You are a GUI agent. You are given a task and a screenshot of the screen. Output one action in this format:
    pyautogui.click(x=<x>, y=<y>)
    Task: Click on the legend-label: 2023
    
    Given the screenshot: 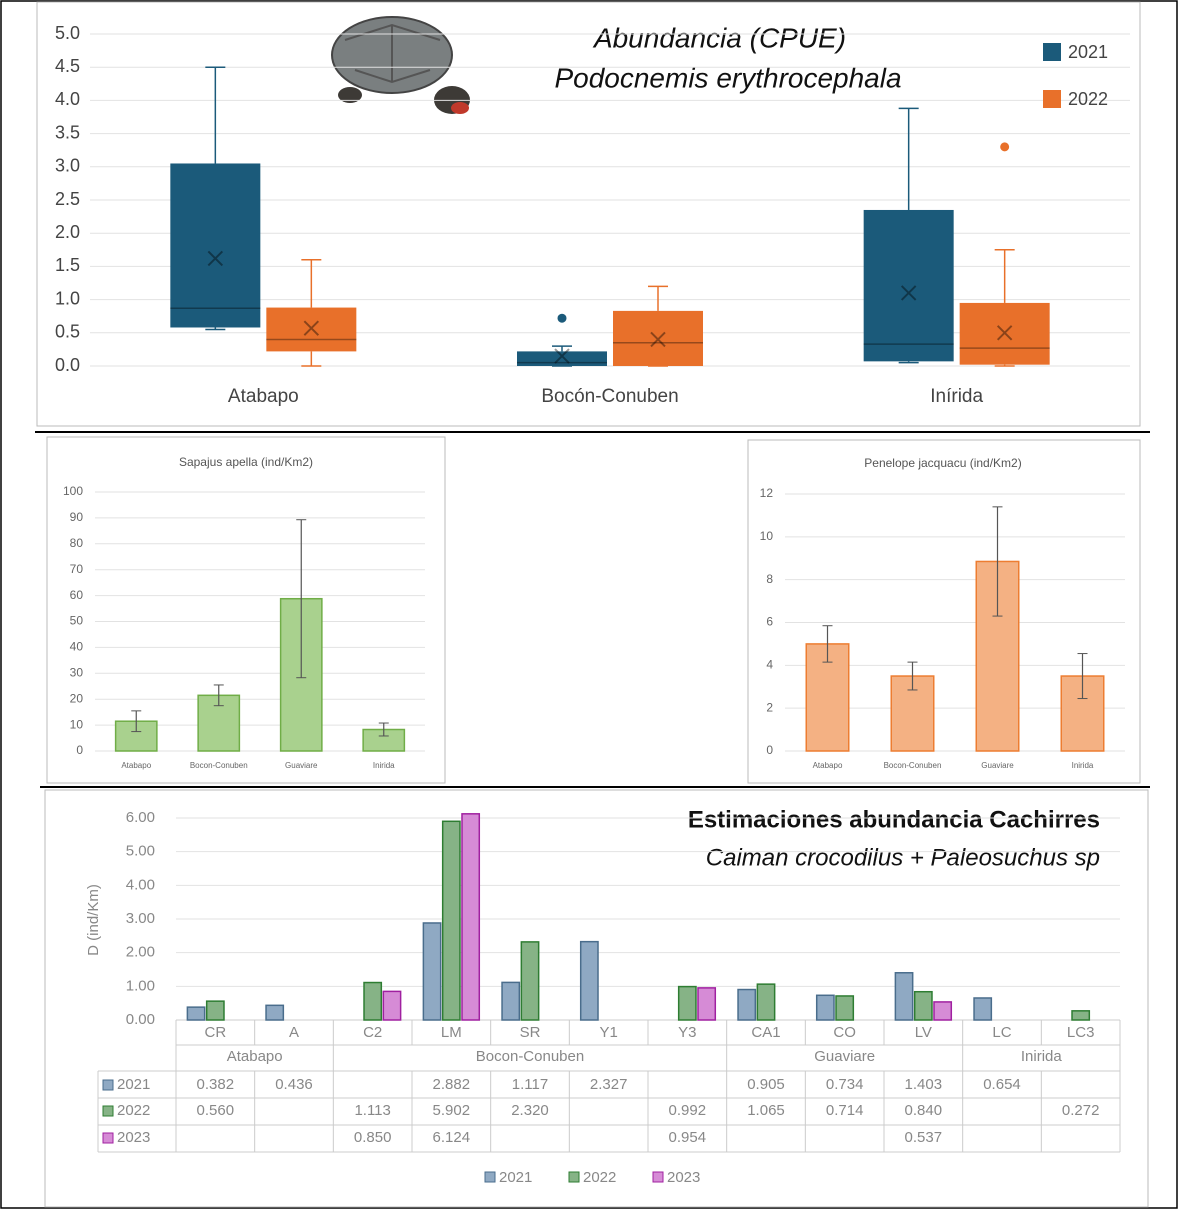 What is the action you would take?
    pyautogui.click(x=683, y=1177)
    